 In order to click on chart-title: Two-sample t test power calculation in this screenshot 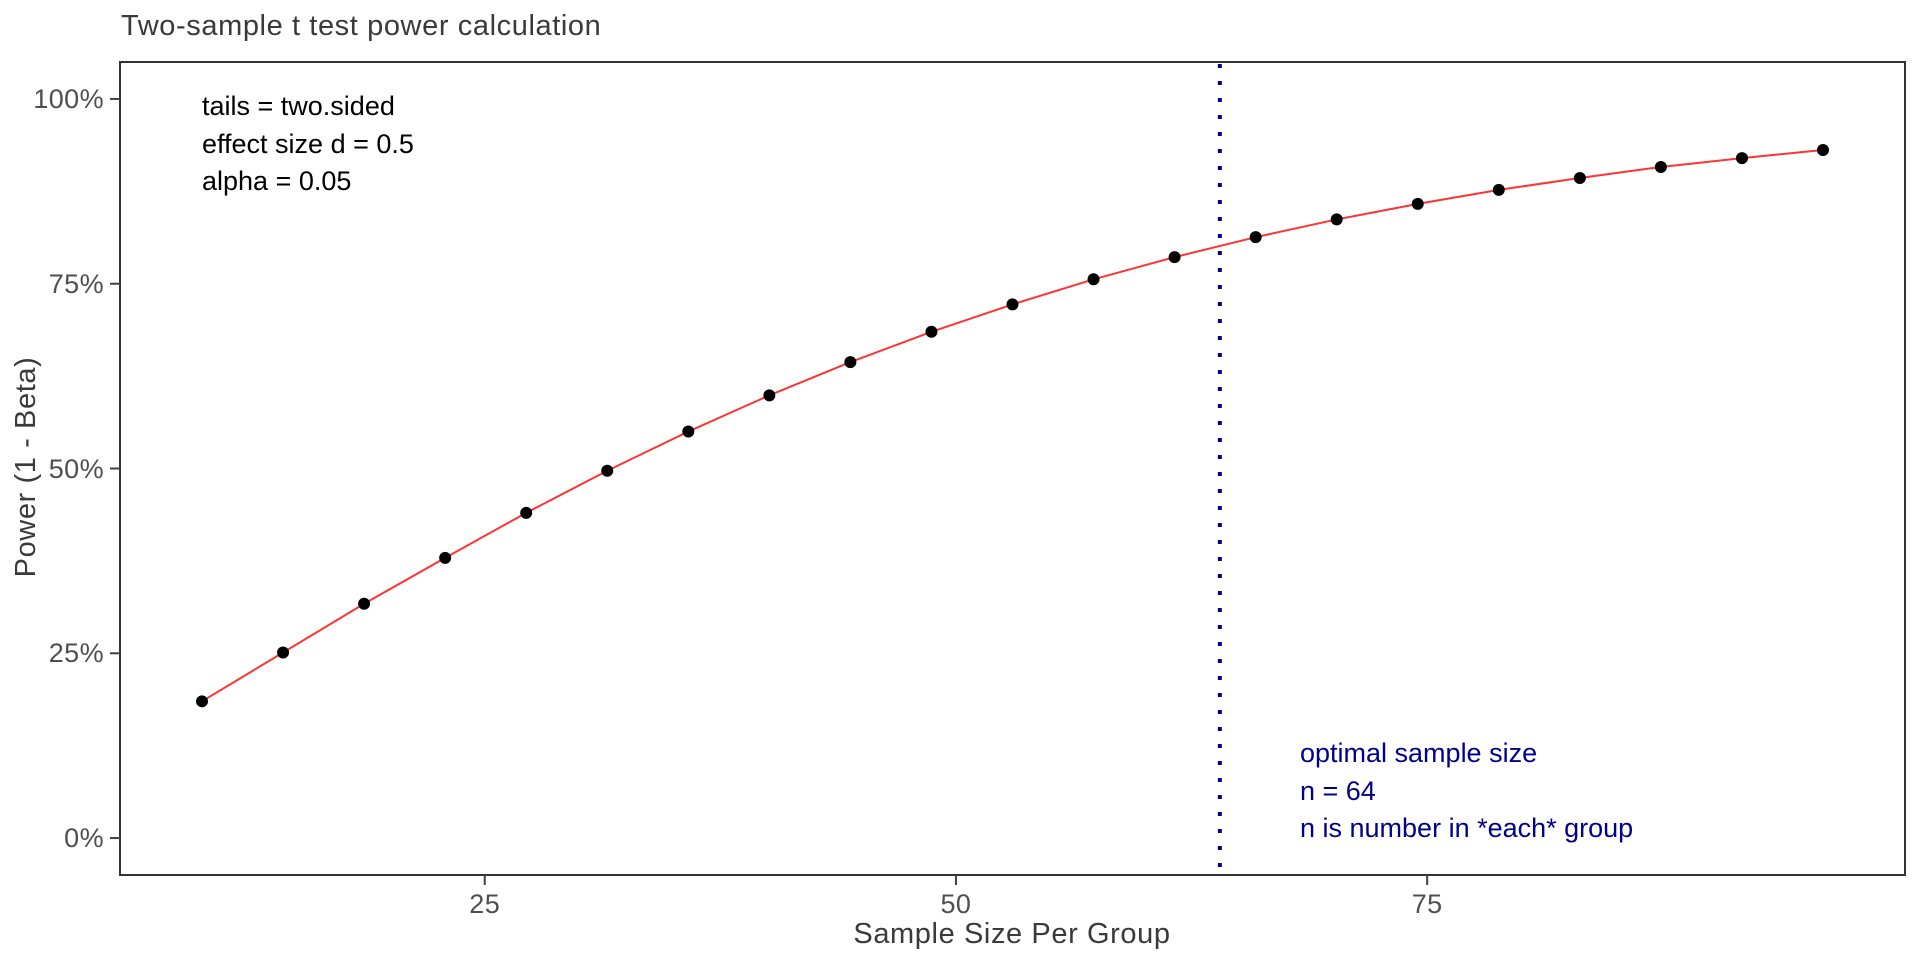, I will do `click(361, 26)`.